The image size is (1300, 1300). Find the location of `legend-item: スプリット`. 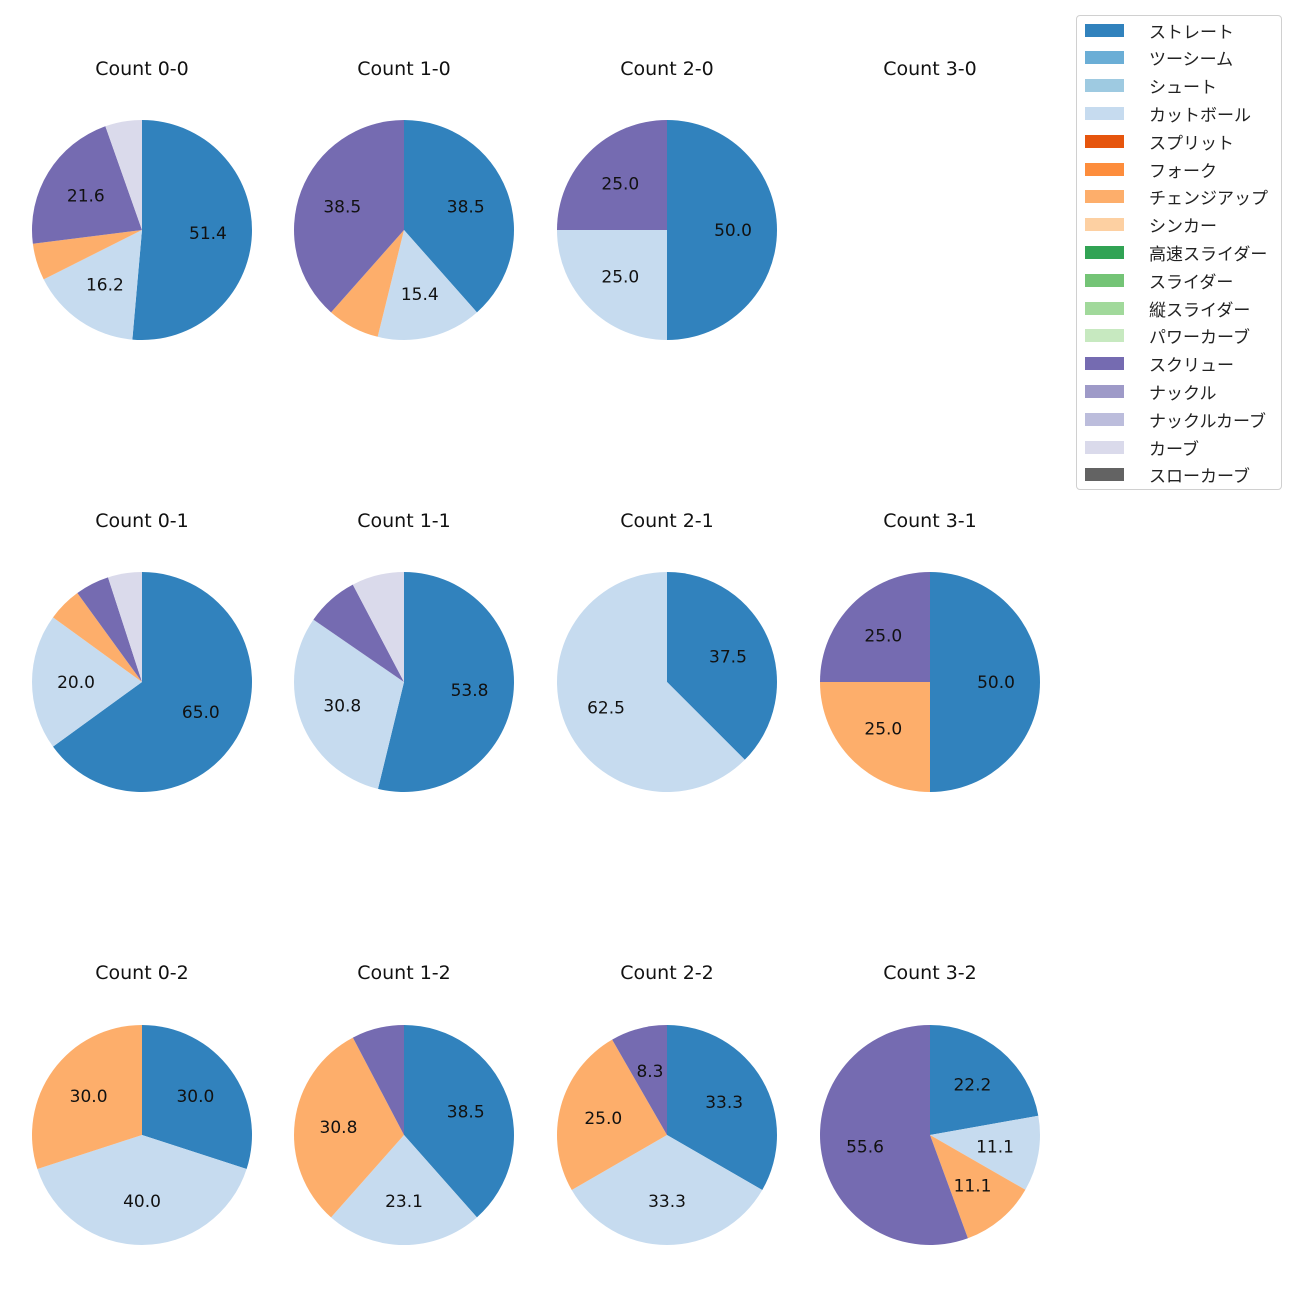

legend-item: スプリット is located at coordinates (1159, 142).